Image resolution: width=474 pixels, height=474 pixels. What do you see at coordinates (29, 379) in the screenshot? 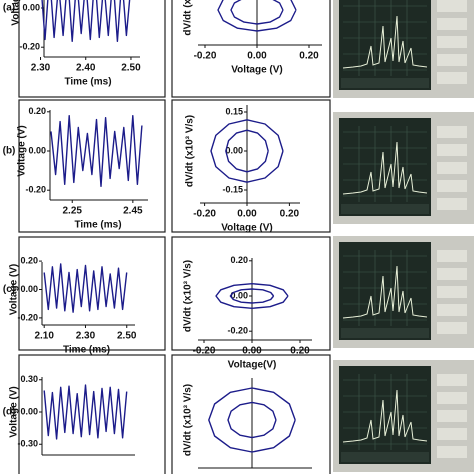
I see `y-tick-label: 0.30` at bounding box center [29, 379].